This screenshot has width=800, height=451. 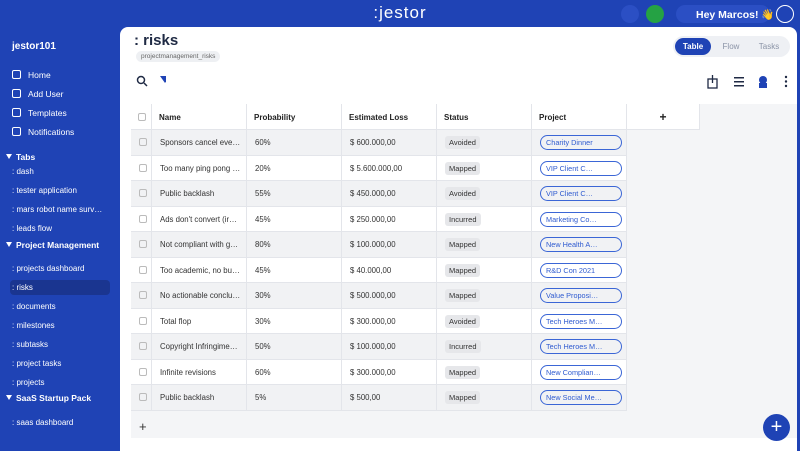 I want to click on project-link: Charity Dinner, so click(x=581, y=142).